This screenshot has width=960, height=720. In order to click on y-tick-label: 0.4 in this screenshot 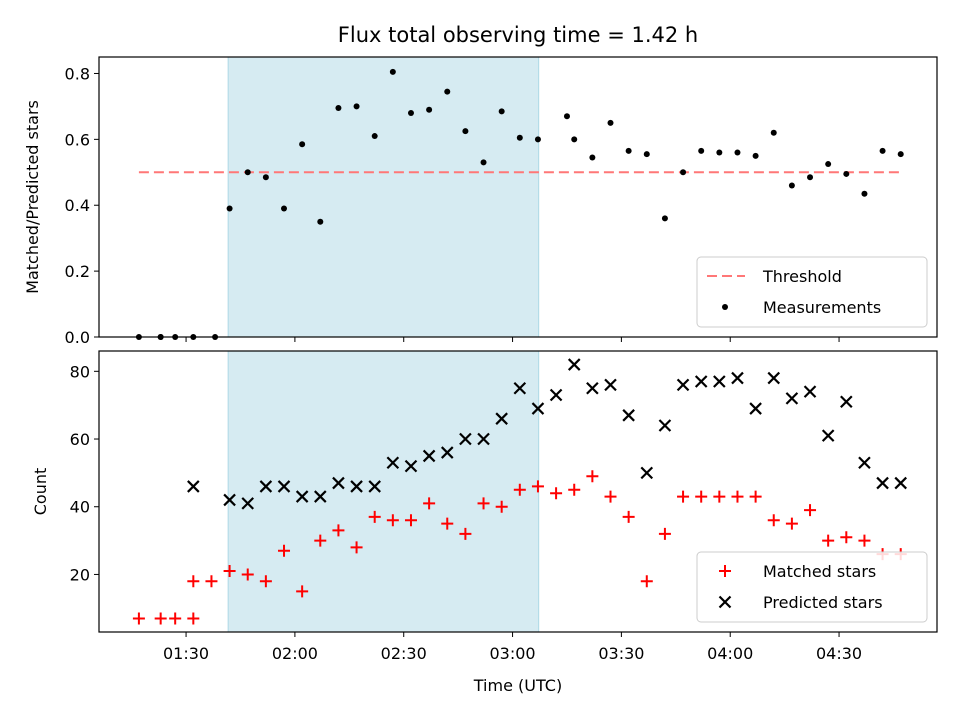, I will do `click(77, 205)`.